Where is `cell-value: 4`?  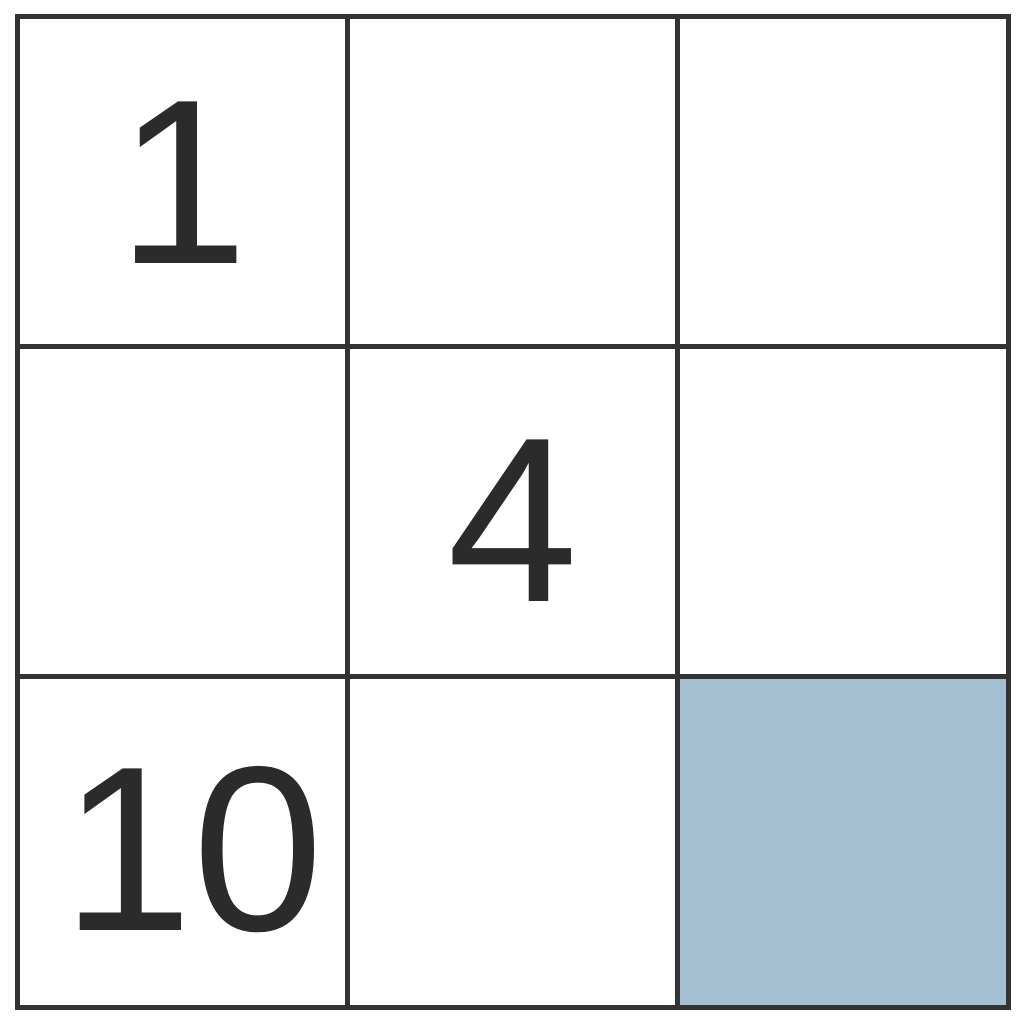
cell-value: 4 is located at coordinates (512, 519).